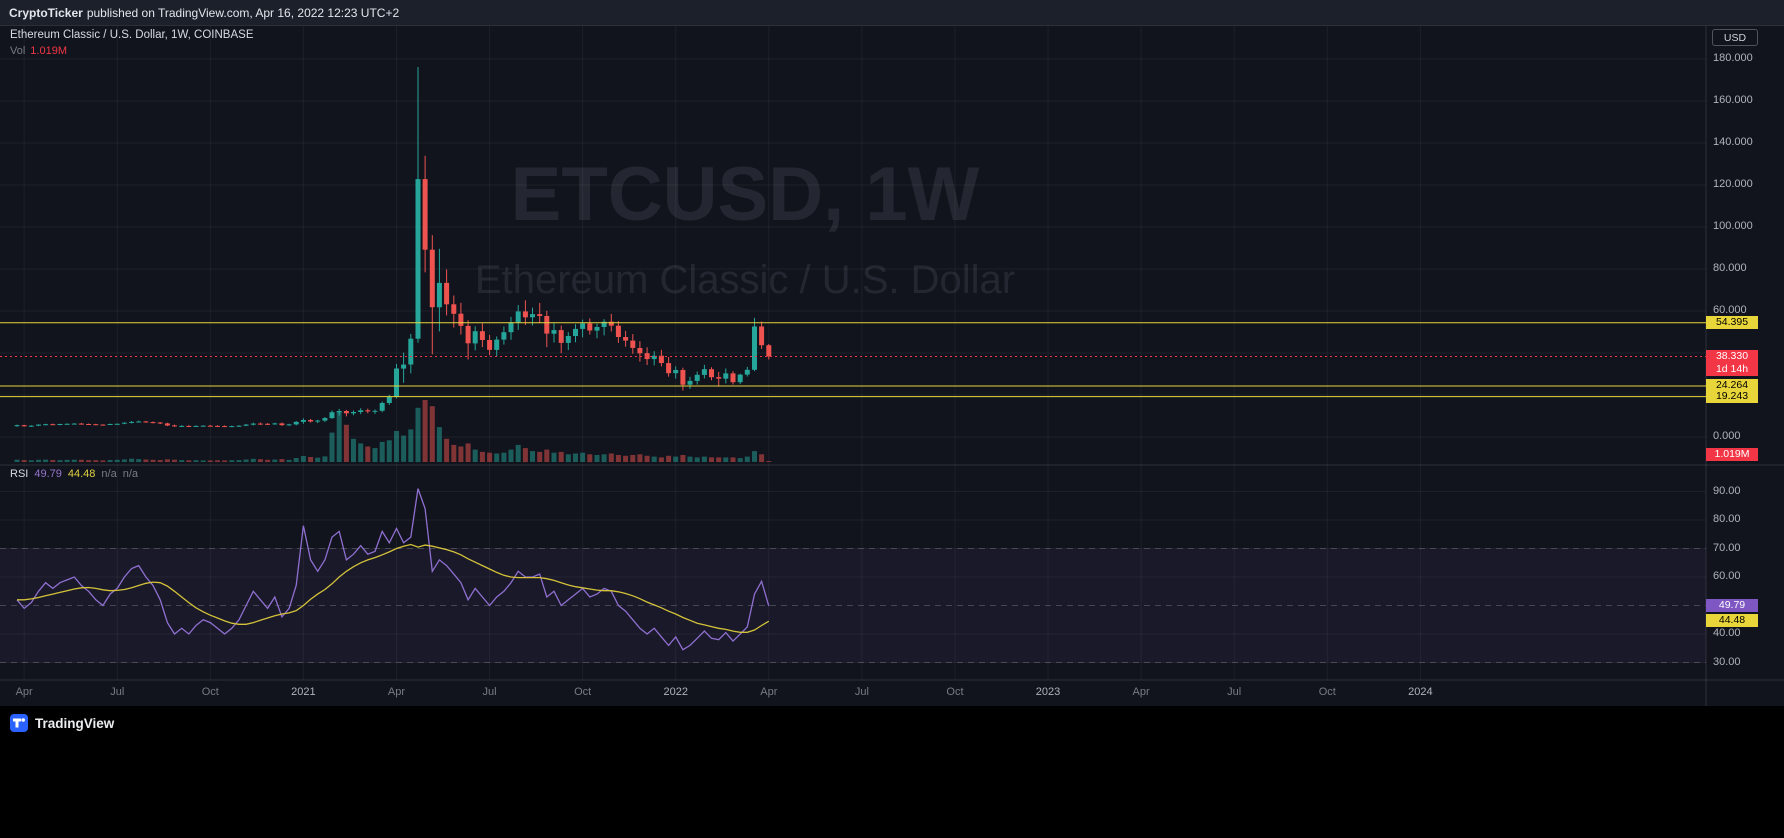 The width and height of the screenshot is (1784, 838). I want to click on rsi-upper-band-value: n/a, so click(109, 474).